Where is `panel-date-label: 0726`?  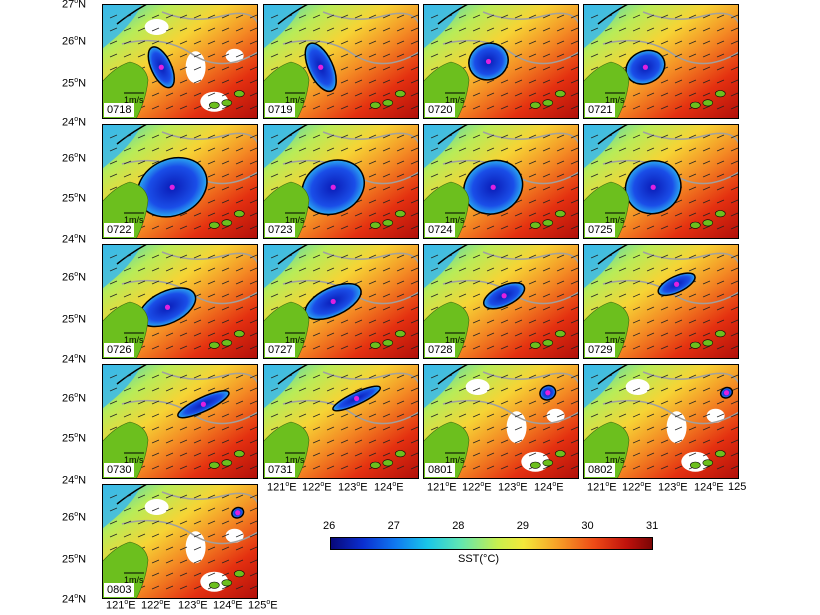
panel-date-label: 0726 is located at coordinates (119, 350).